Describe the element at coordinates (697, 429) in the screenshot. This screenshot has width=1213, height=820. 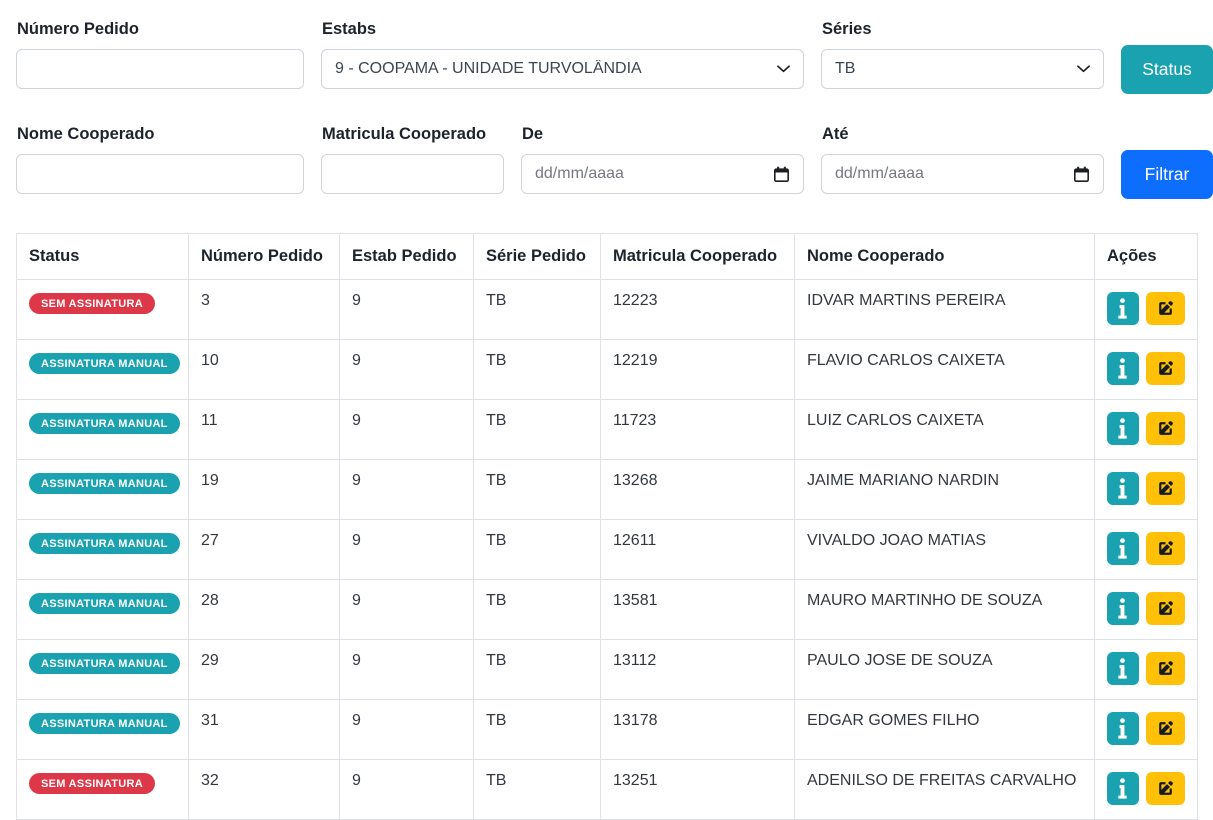
I see `cell-matricula-cooperado: 11723` at that location.